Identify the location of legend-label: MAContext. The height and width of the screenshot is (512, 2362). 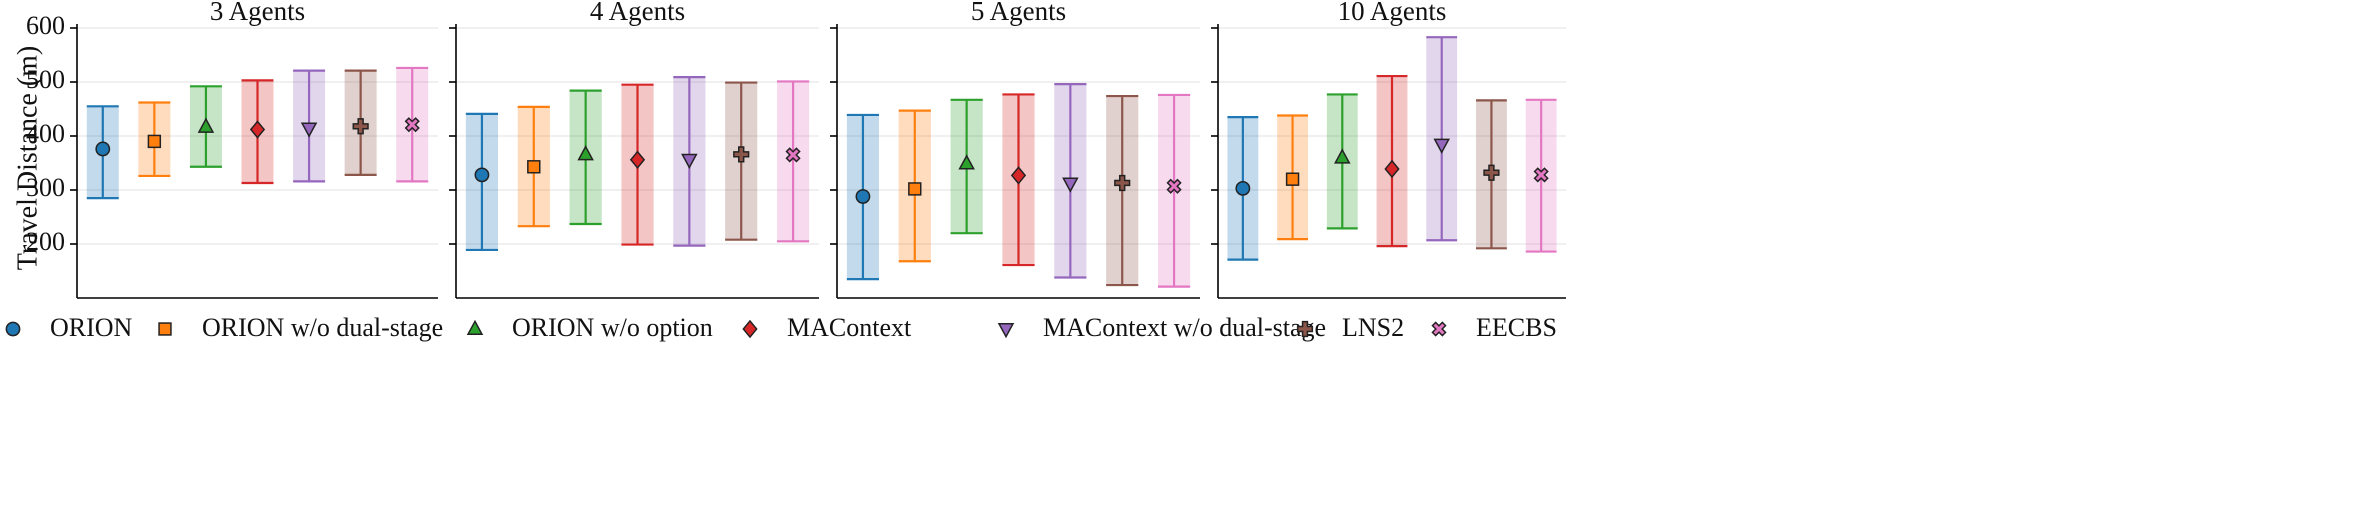
(849, 327).